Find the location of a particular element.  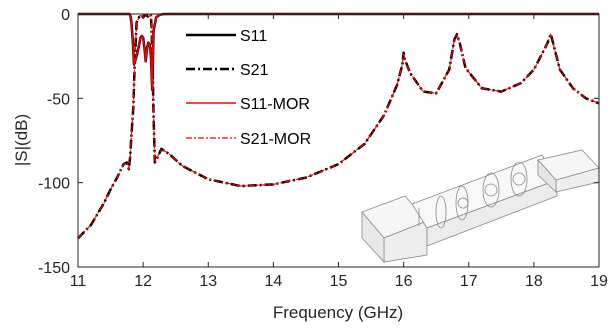

x-tick-label: 16 is located at coordinates (404, 281).